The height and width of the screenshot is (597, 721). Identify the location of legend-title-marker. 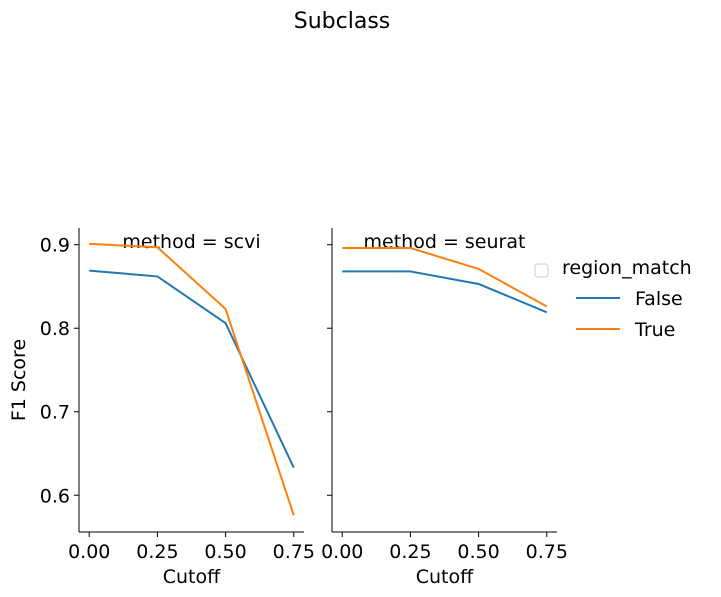
(541, 270).